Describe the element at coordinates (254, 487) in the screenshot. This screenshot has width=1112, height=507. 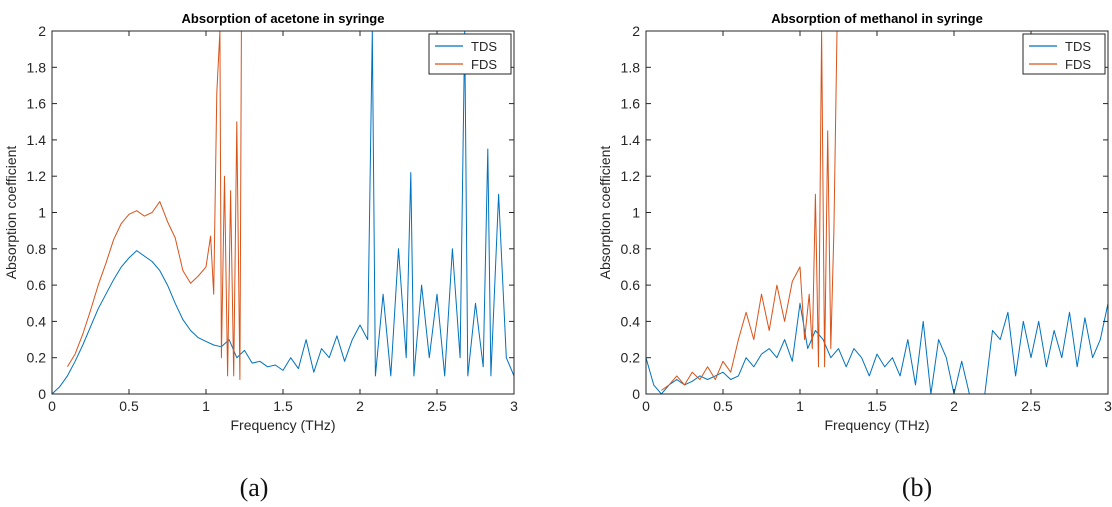
I see `panel-label: (a)` at that location.